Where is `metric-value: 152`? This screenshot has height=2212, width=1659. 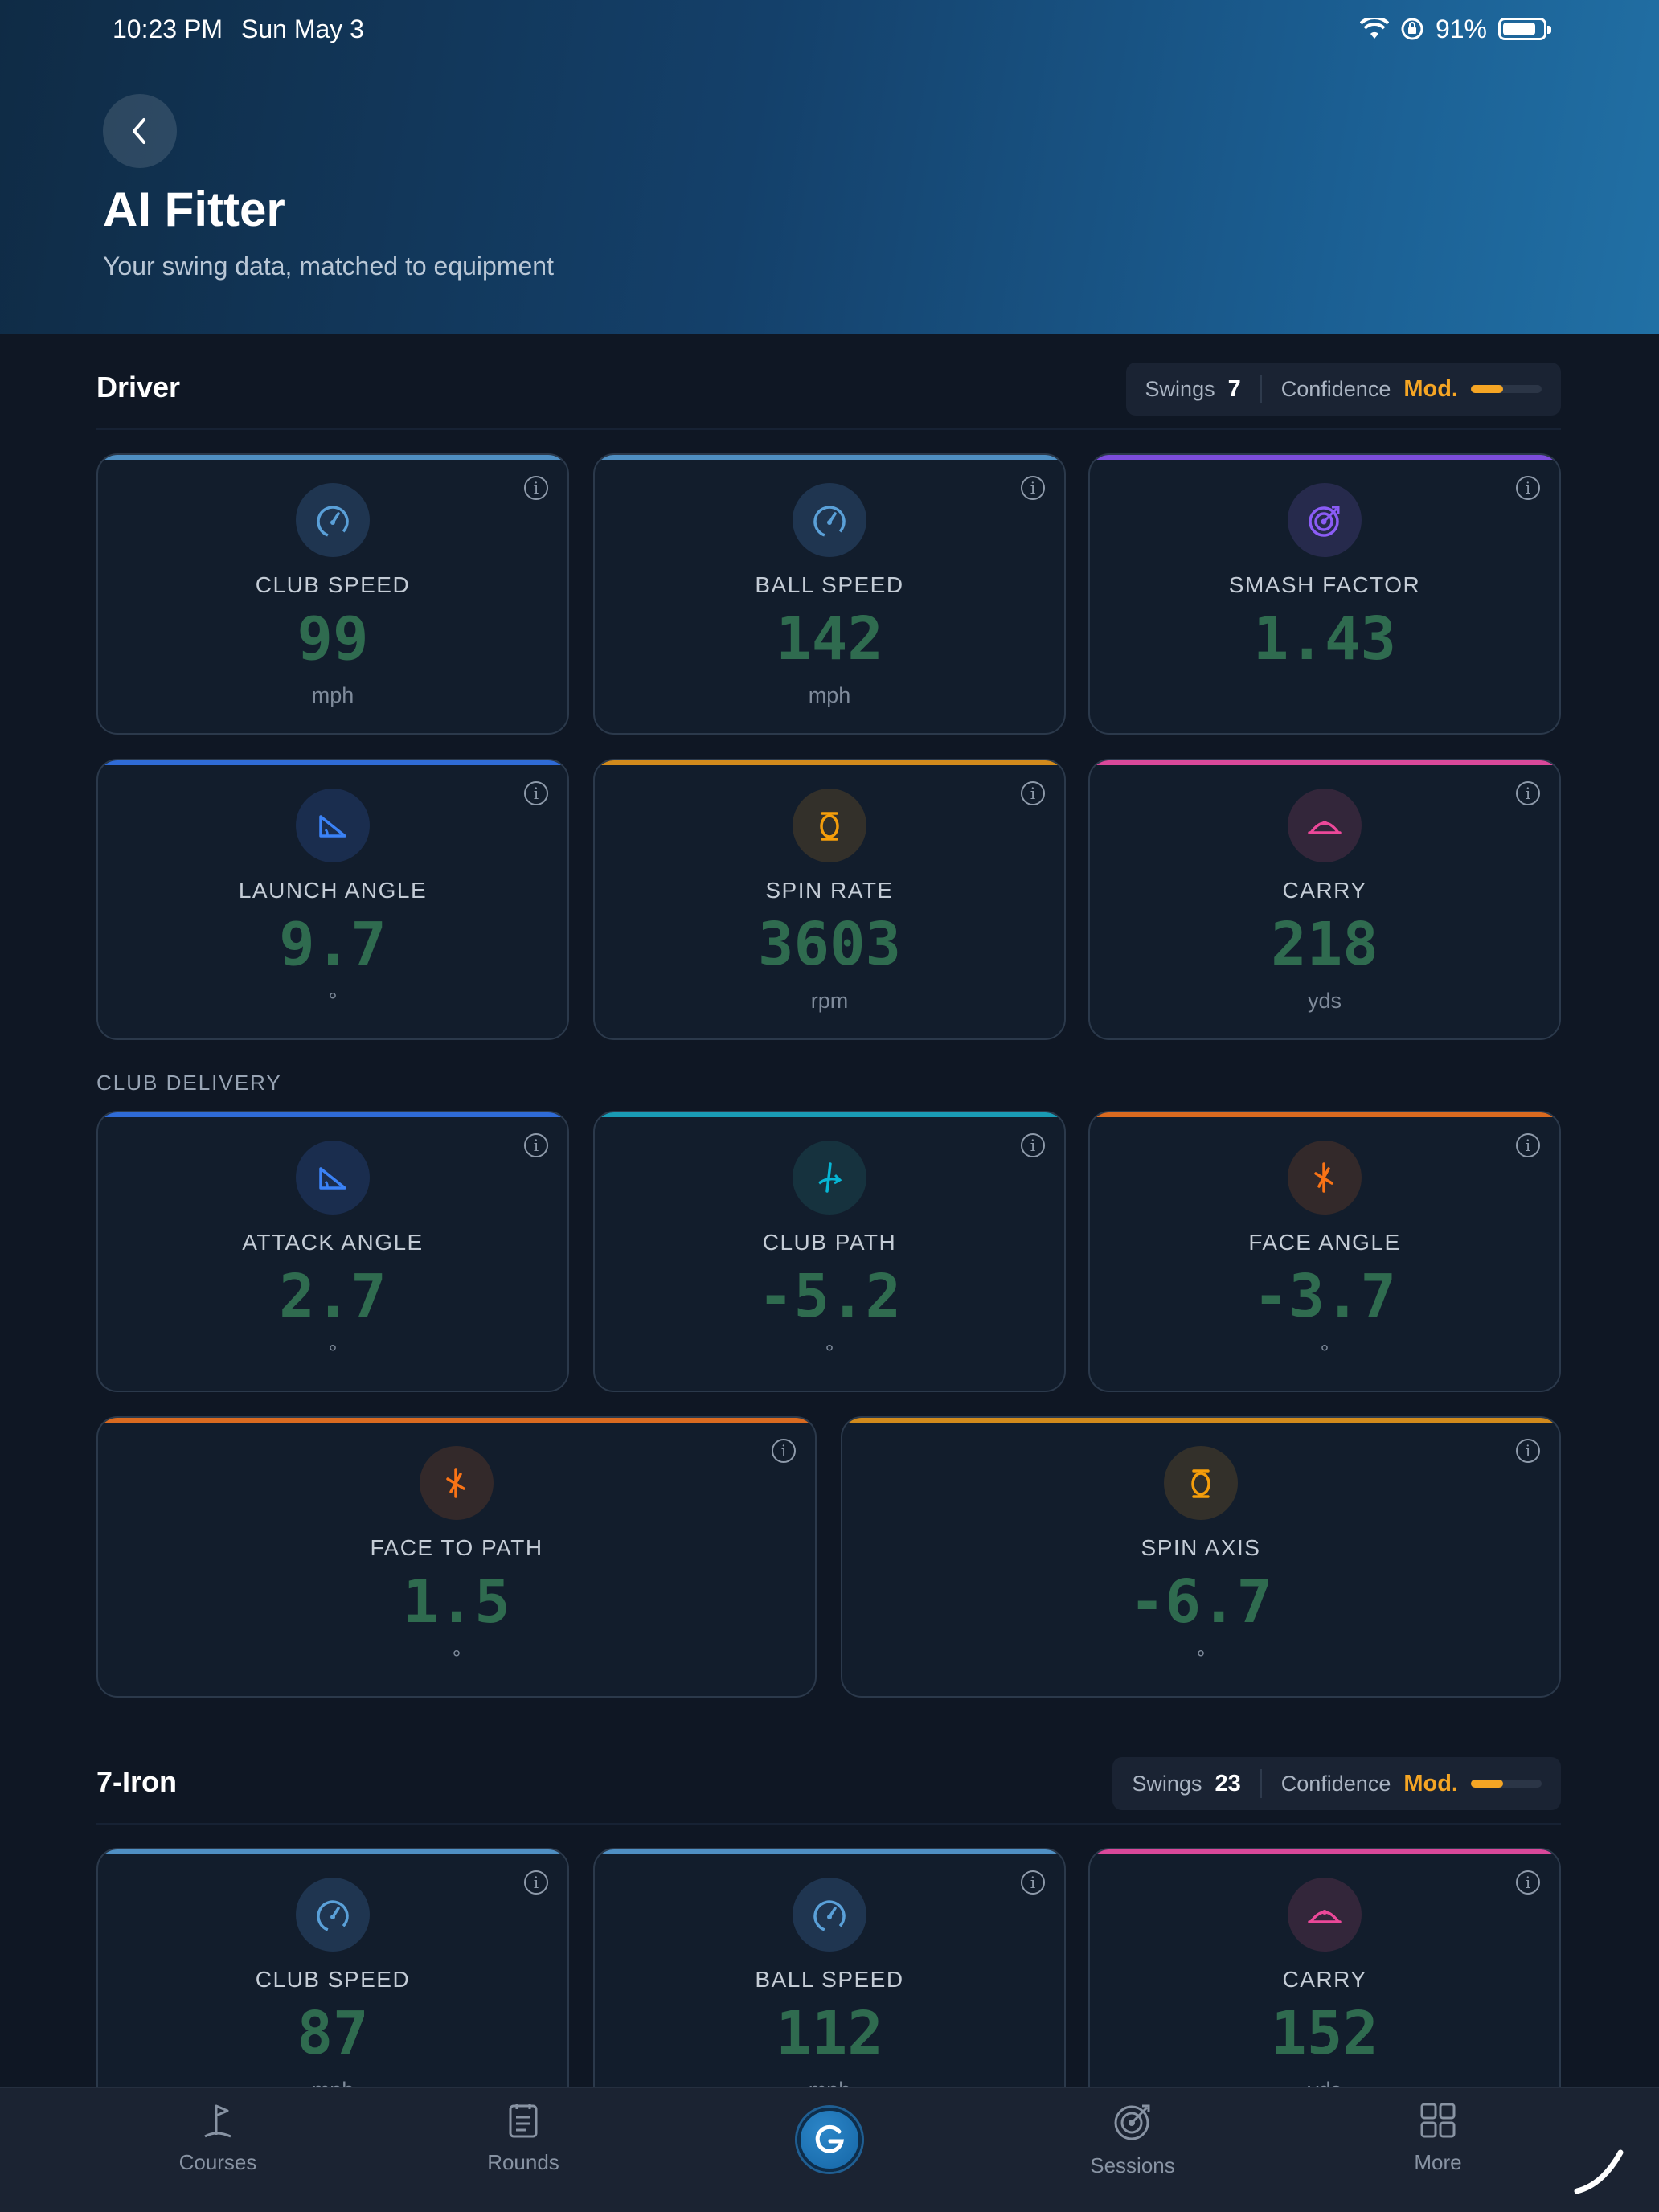 metric-value: 152 is located at coordinates (1324, 2033).